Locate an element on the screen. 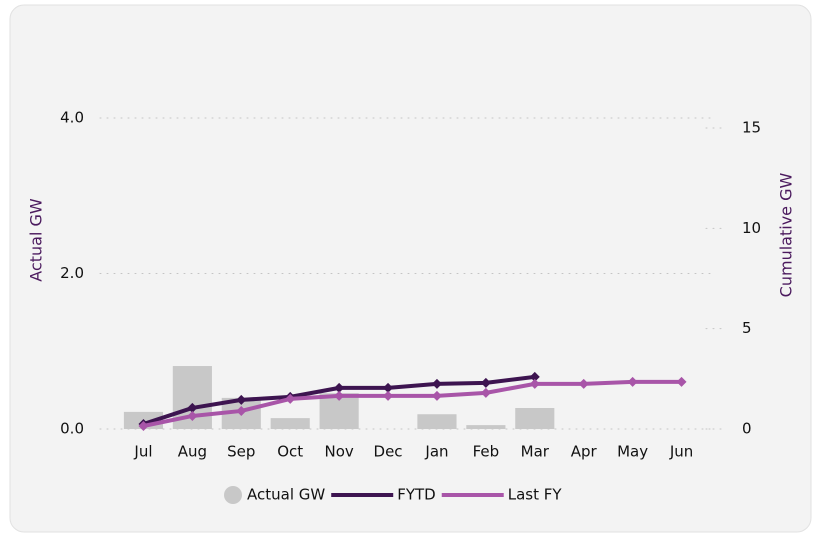 The image size is (813, 537). legend-label: FYTD is located at coordinates (416, 495).